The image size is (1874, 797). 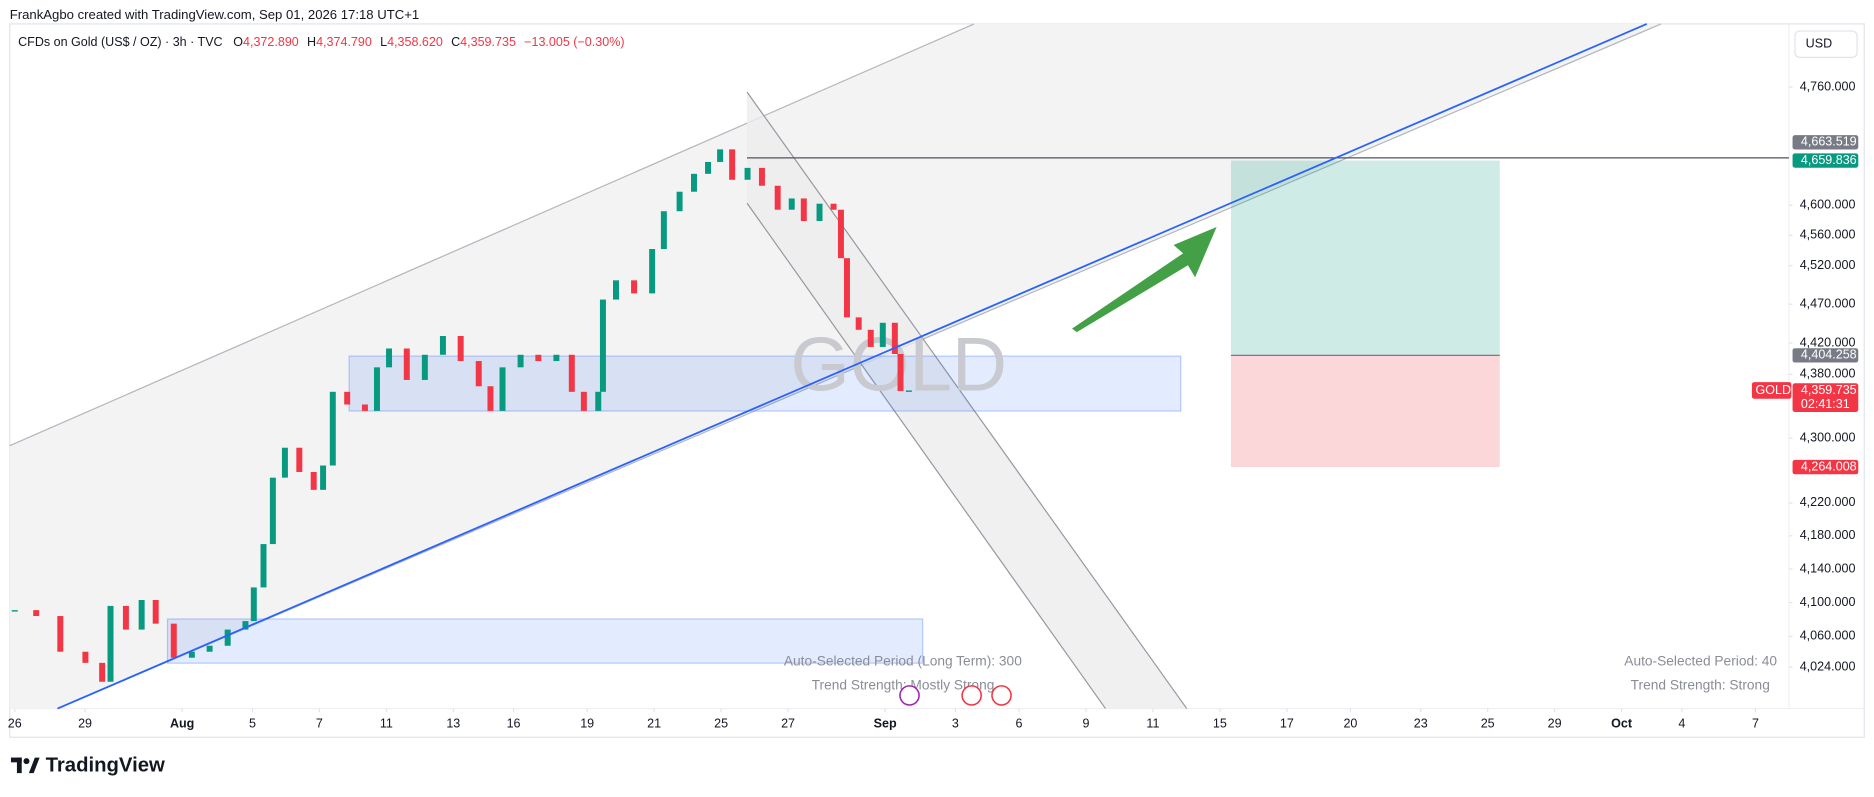 I want to click on ohlc-value: 4,374.790, so click(x=344, y=42).